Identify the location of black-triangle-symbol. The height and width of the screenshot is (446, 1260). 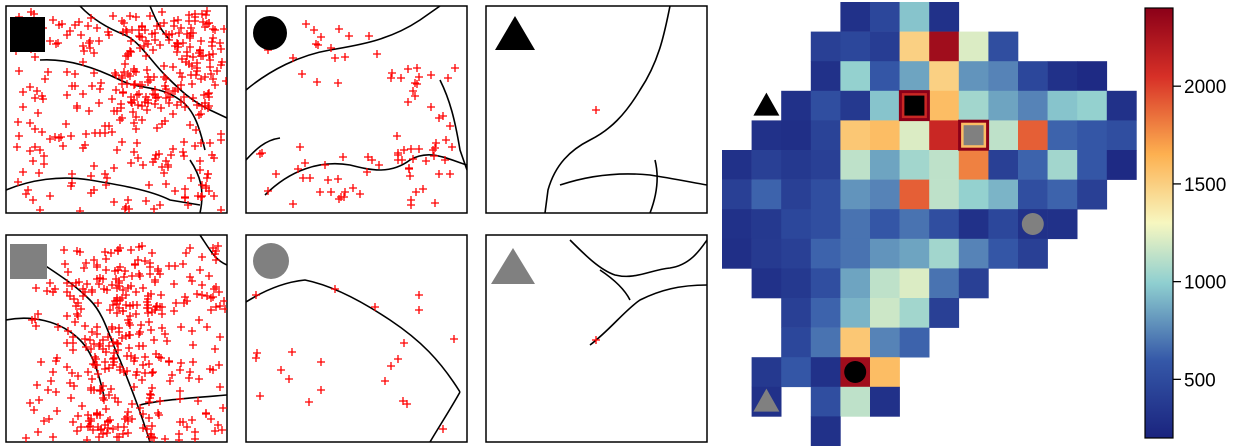
(515, 33).